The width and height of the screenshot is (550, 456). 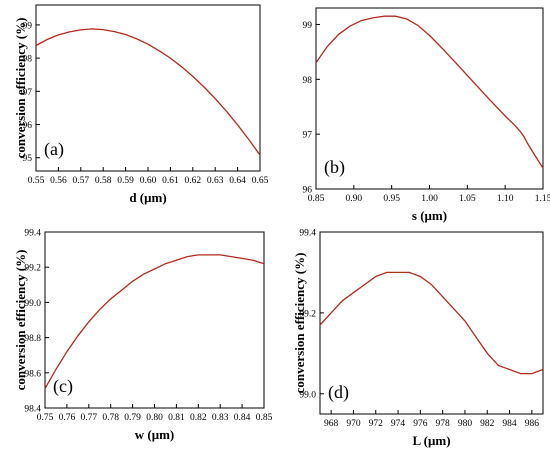 I want to click on panel-label: (d), so click(x=338, y=392).